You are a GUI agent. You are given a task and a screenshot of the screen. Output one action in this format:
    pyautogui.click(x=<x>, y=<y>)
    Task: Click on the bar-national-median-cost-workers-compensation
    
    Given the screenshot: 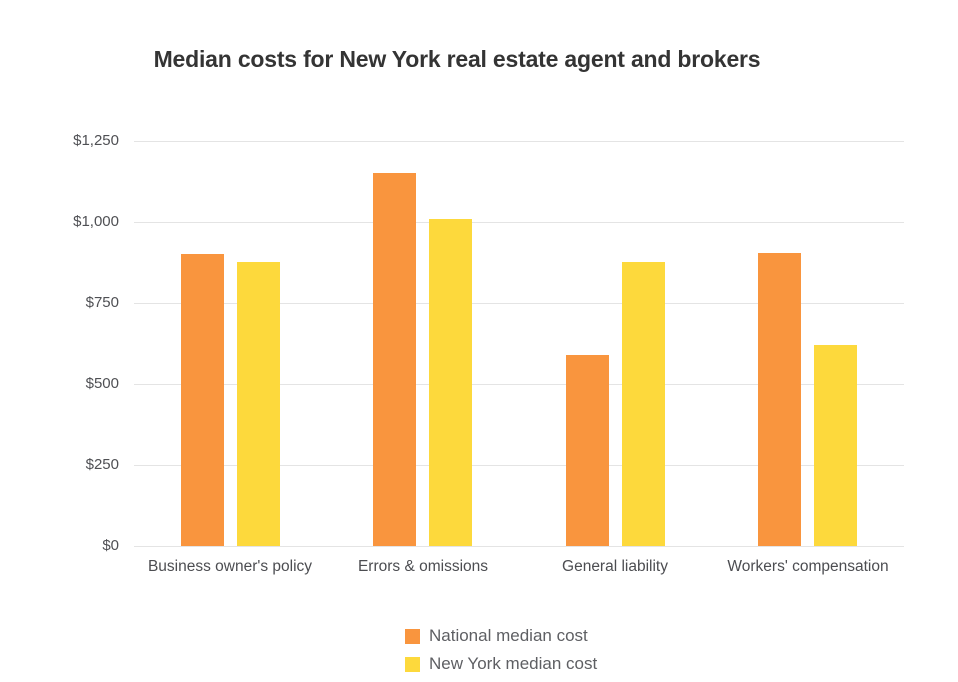 What is the action you would take?
    pyautogui.click(x=779, y=399)
    